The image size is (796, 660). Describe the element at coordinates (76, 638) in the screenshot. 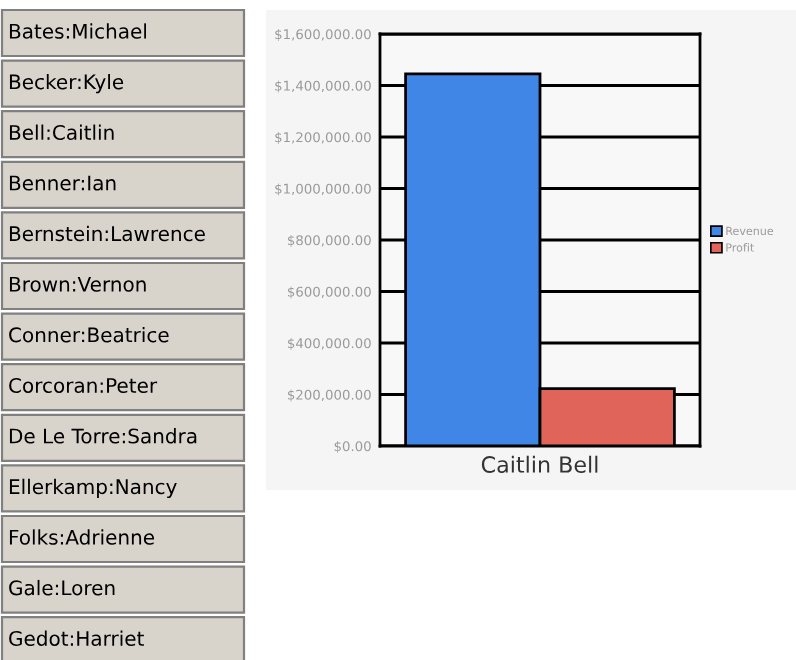

I see `text: Gedot:Harriet` at that location.